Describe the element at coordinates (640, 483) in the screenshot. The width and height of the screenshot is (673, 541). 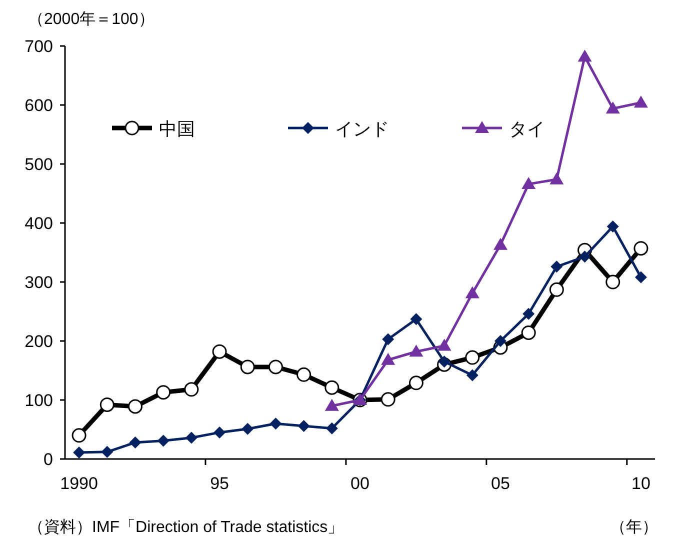
I see `x-tick-label: 10` at that location.